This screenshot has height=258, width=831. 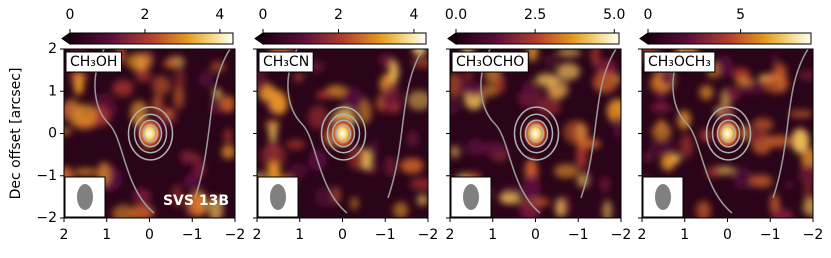 I want to click on molecule-label: CH₃OH, so click(x=93, y=62).